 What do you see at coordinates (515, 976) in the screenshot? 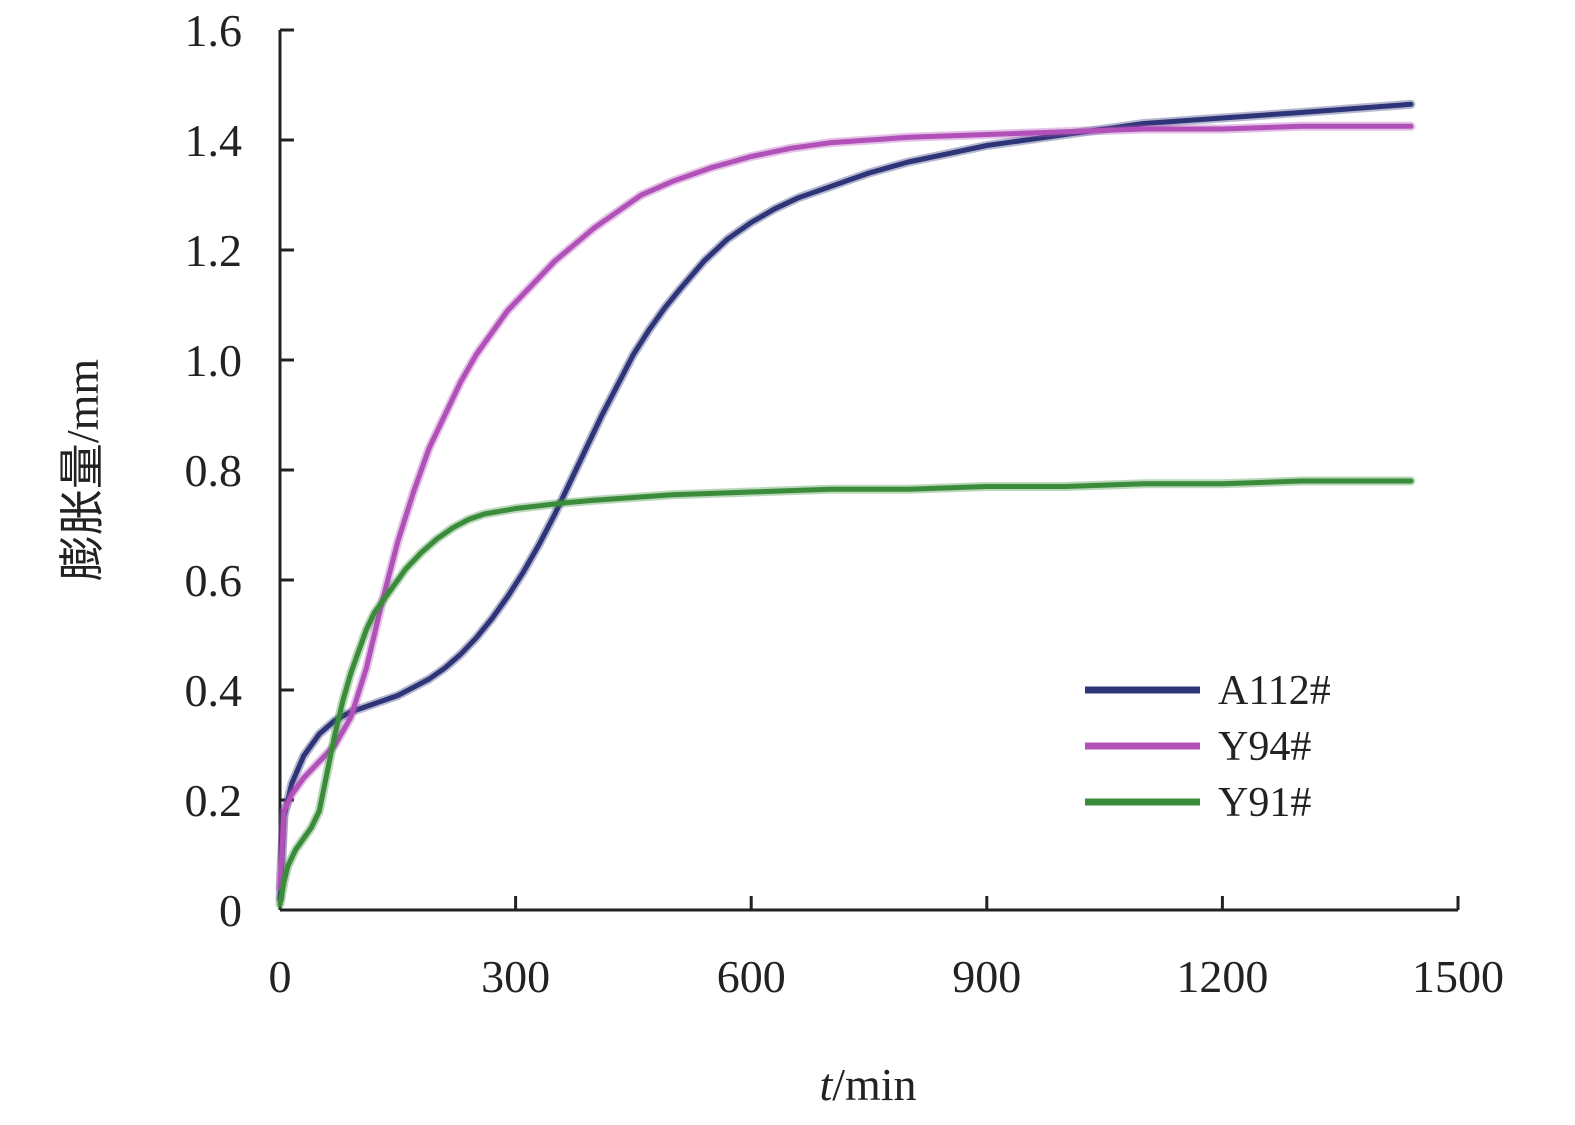
I see `x-tick-label: 300` at bounding box center [515, 976].